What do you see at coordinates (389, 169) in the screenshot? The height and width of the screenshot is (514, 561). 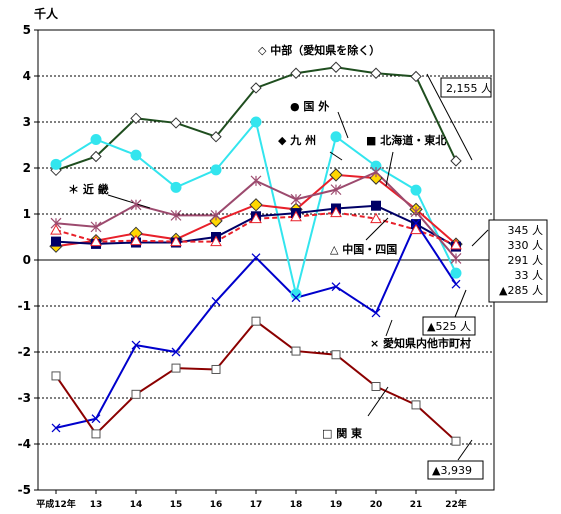 I see `leader-hokkaido` at bounding box center [389, 169].